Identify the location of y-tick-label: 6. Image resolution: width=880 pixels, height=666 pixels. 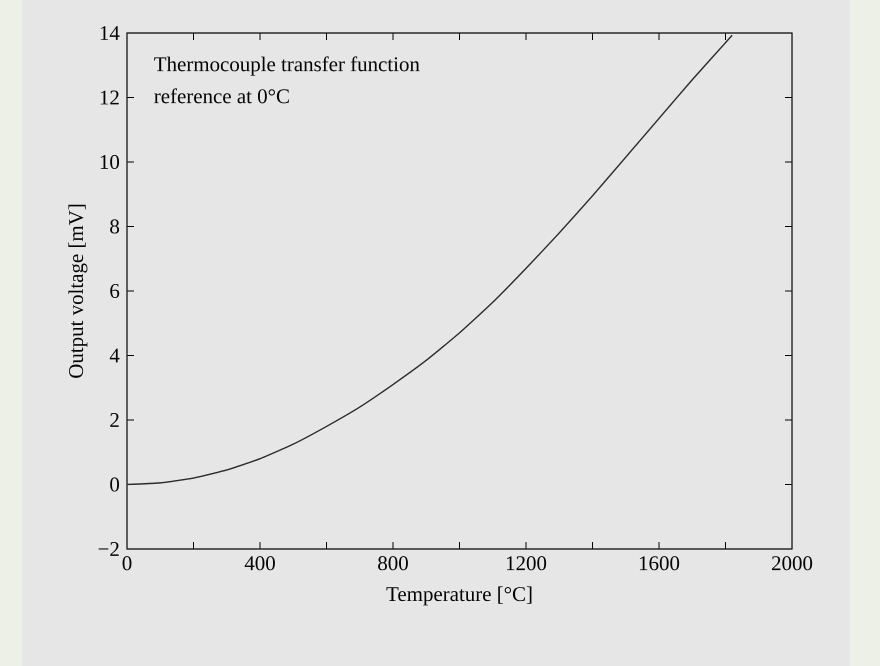
(115, 291).